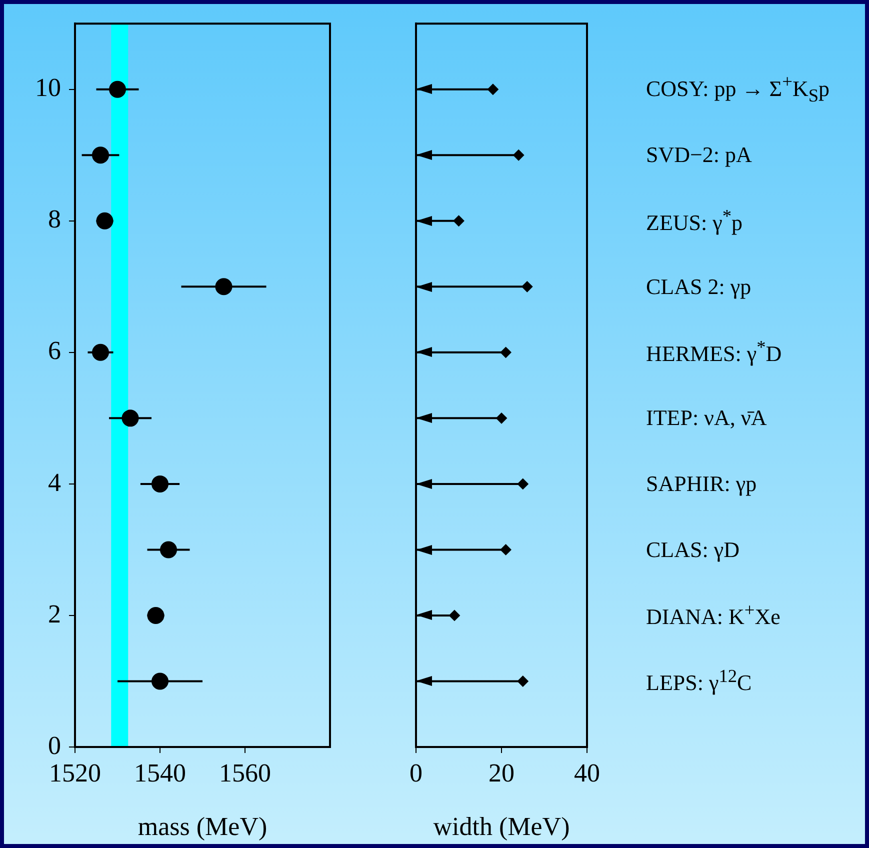 This screenshot has width=869, height=848. Describe the element at coordinates (245, 773) in the screenshot. I see `x-tick-label: 1560` at that location.